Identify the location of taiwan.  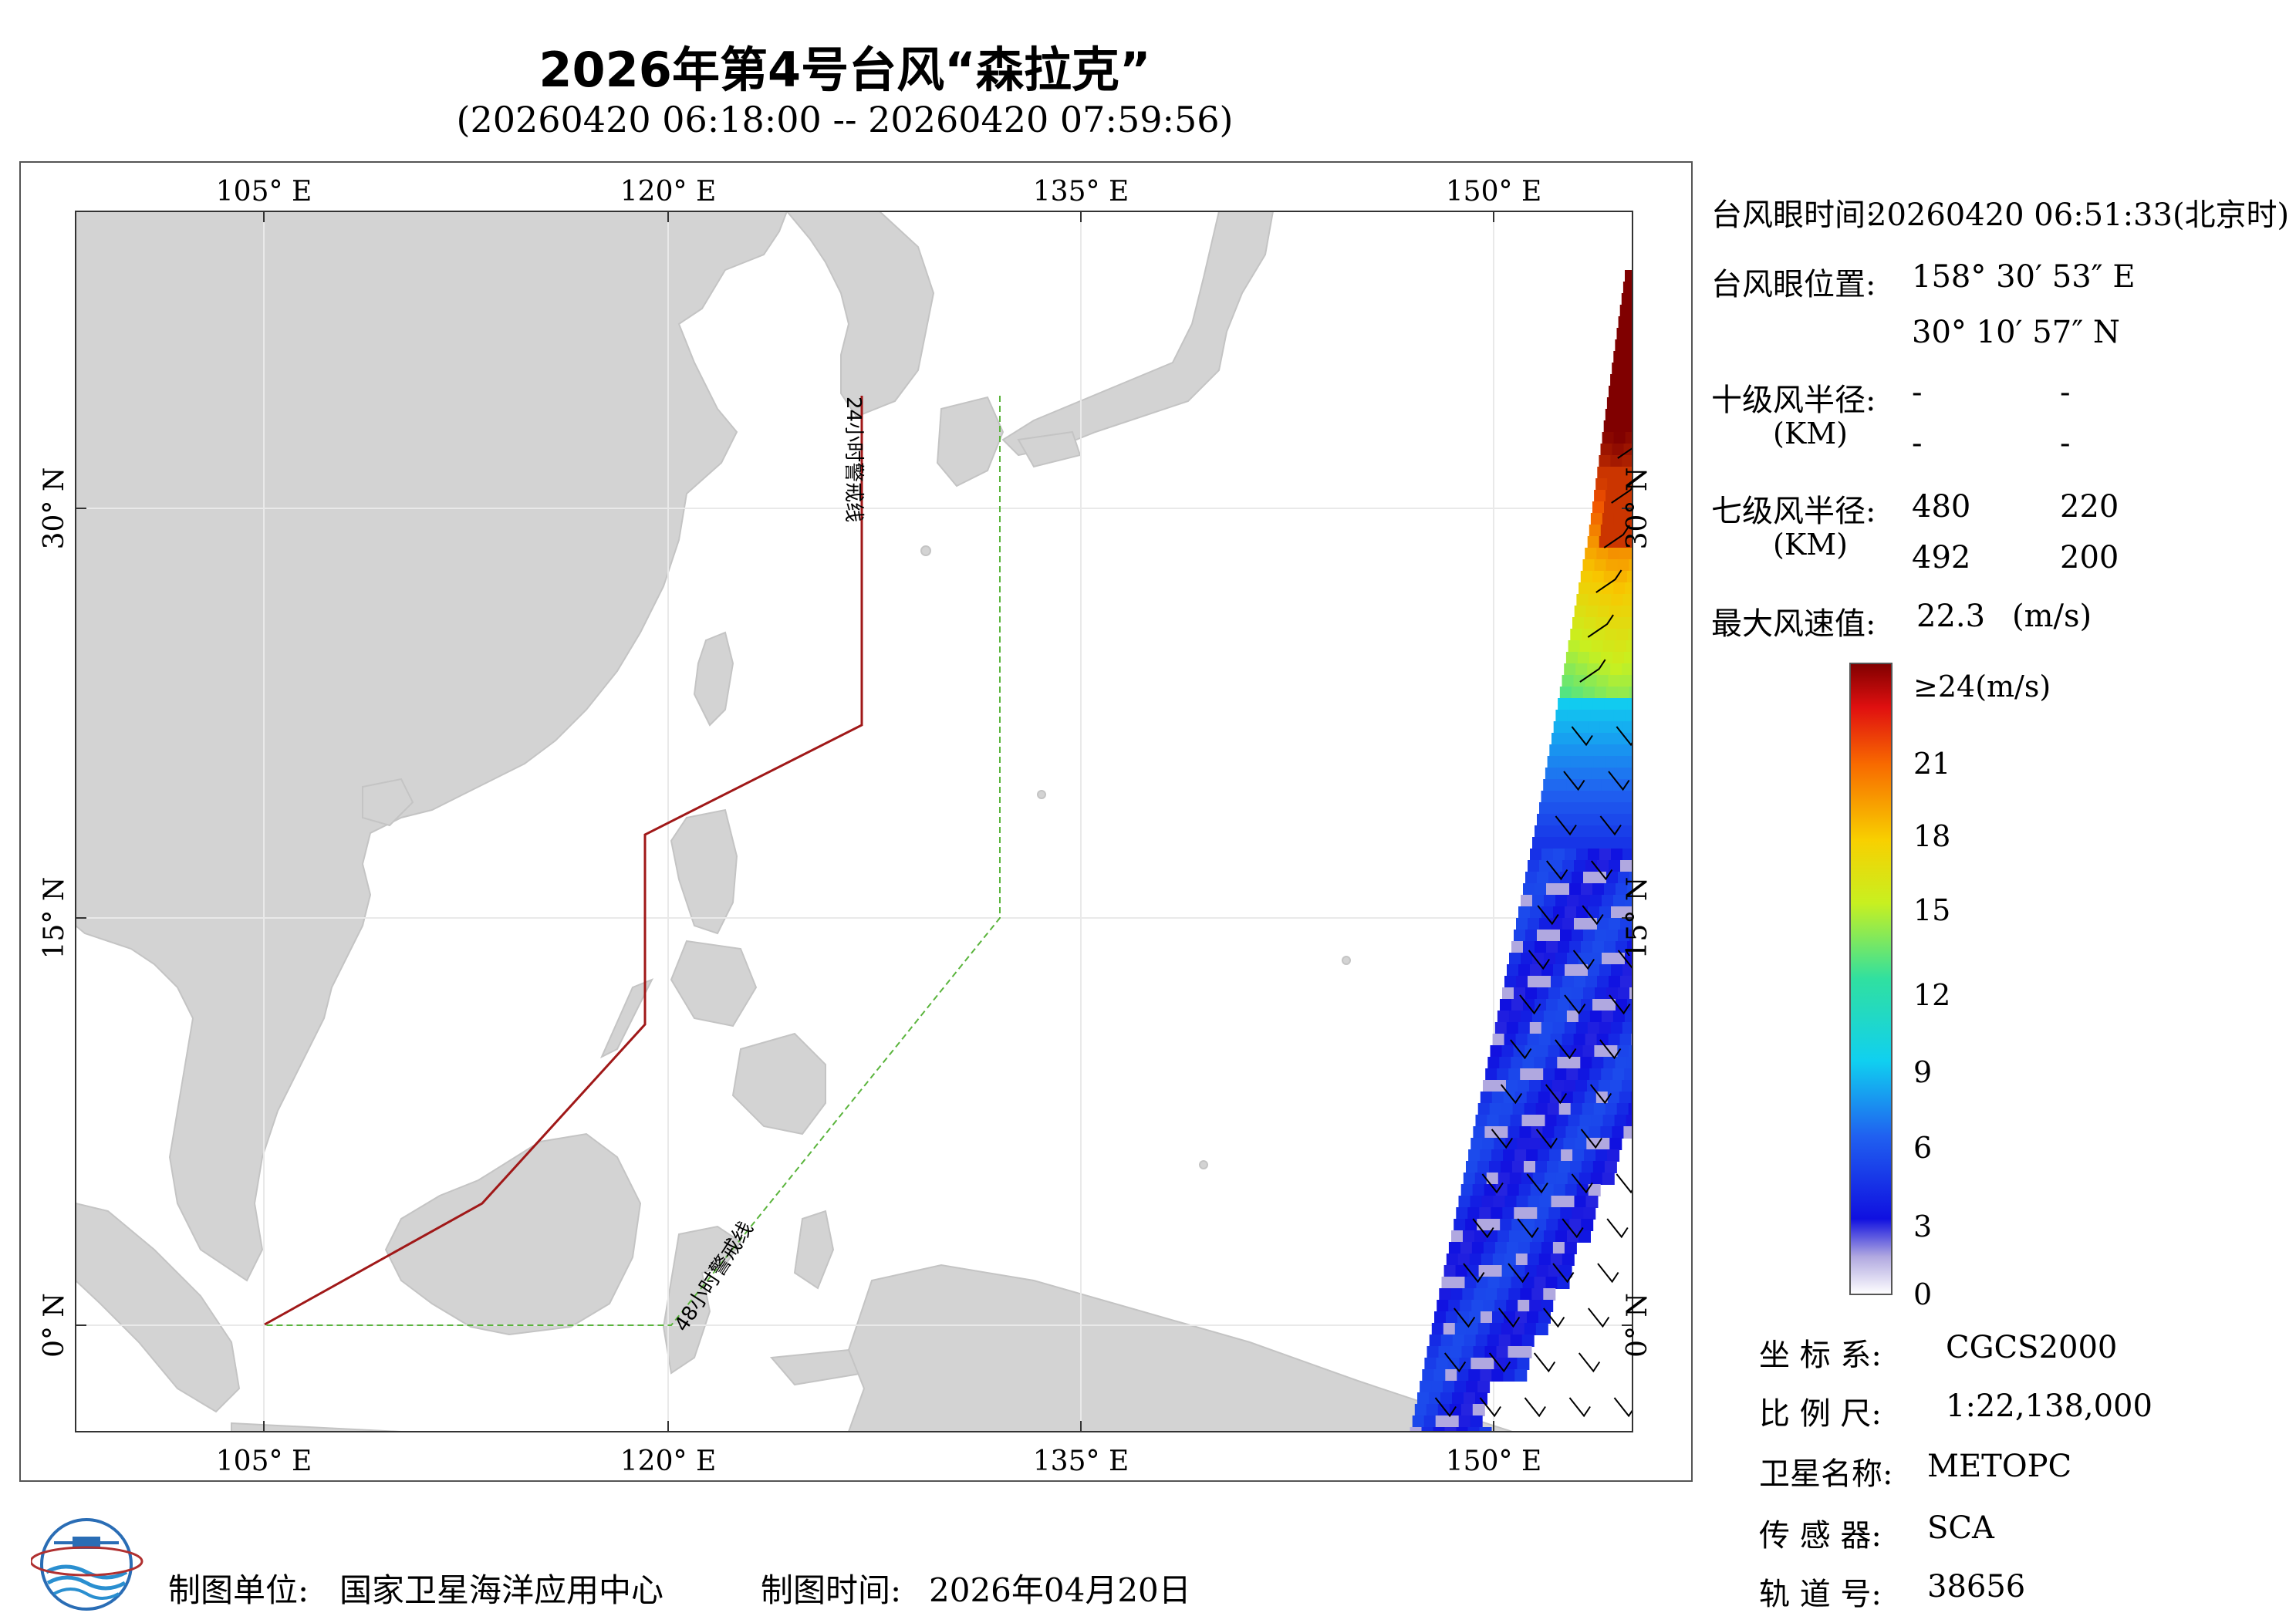
(713, 679).